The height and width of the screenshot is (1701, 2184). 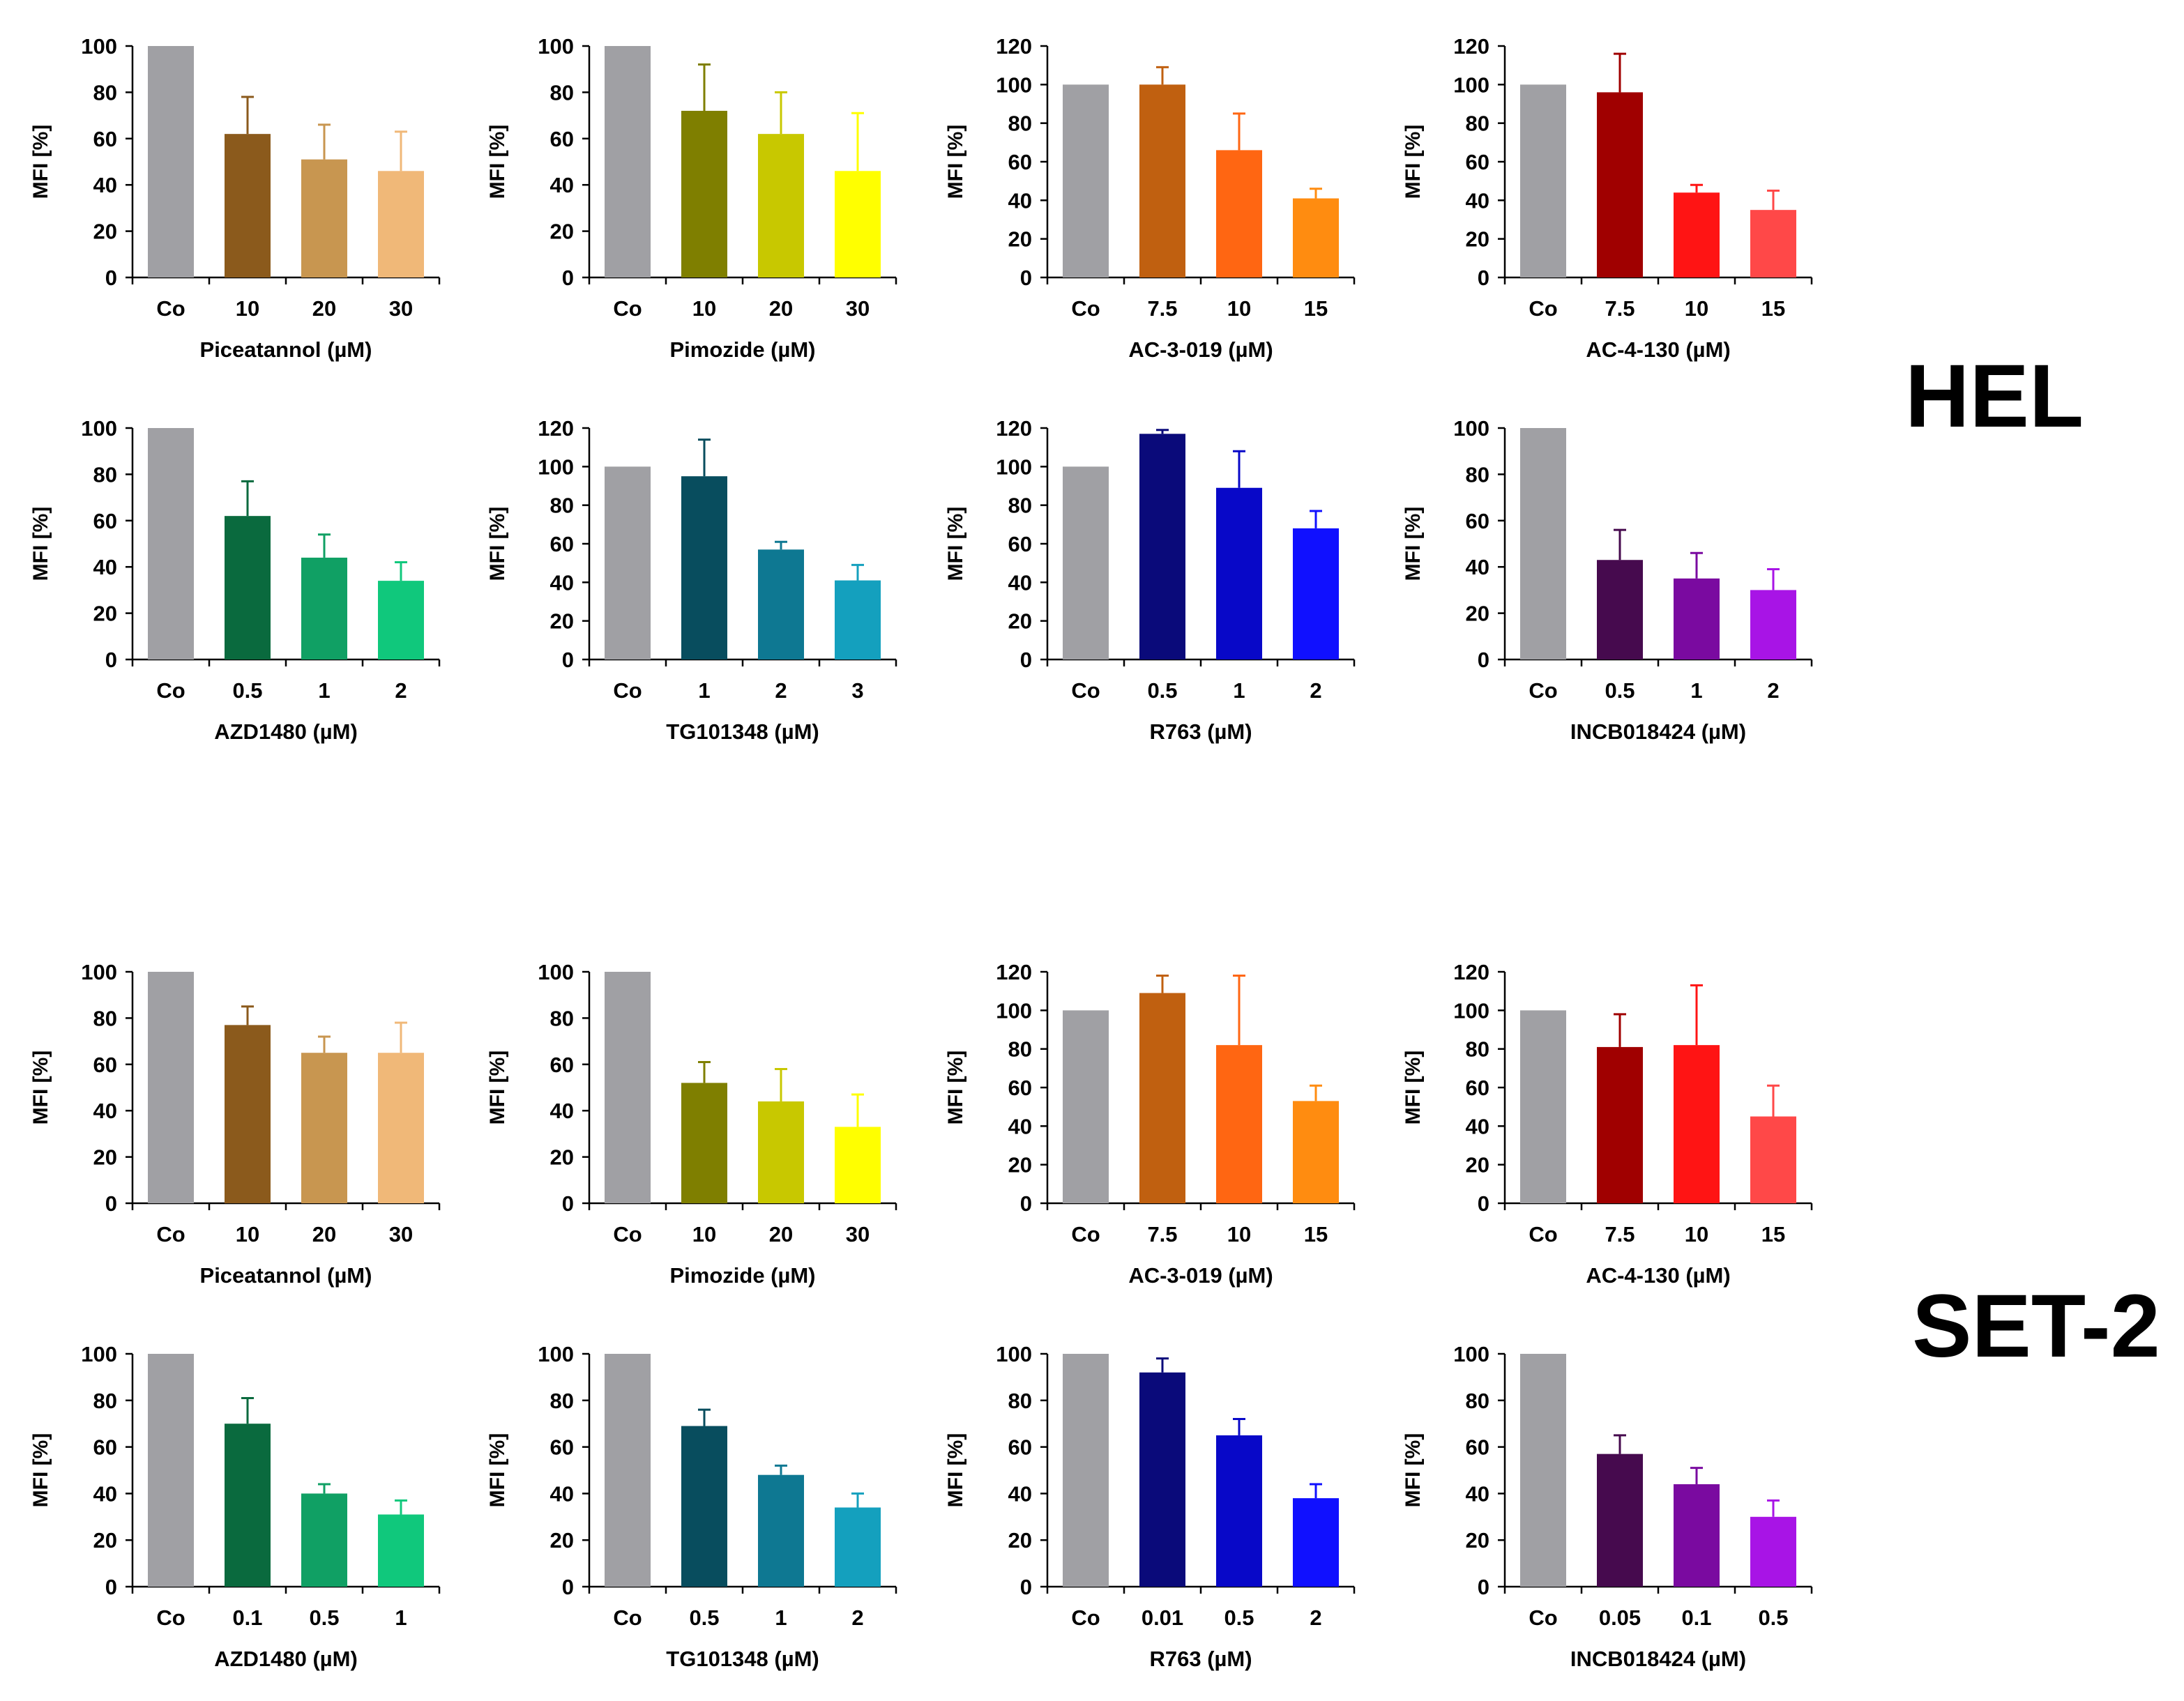 I want to click on bar-0.1, so click(x=248, y=1505).